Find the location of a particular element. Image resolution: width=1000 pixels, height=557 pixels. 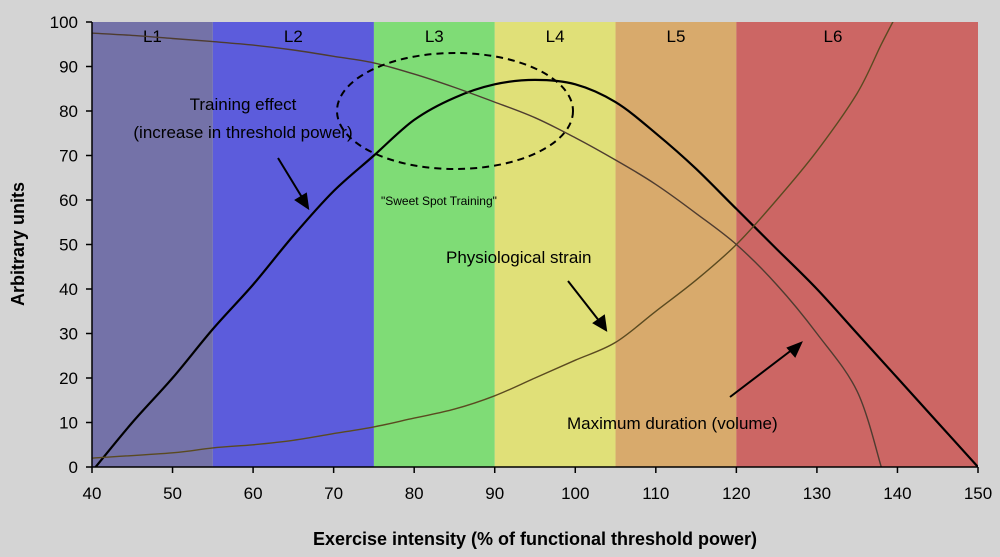

y-tick-label-40: 40 is located at coordinates (68, 289).